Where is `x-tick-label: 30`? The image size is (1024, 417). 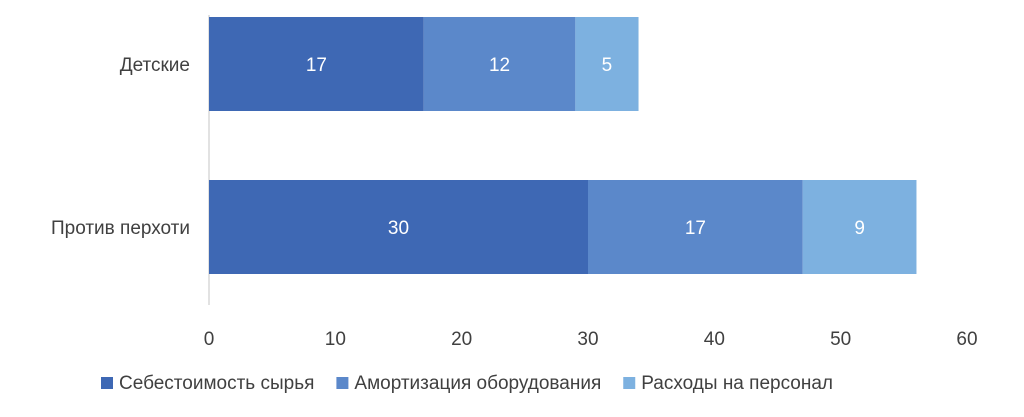 x-tick-label: 30 is located at coordinates (587, 339).